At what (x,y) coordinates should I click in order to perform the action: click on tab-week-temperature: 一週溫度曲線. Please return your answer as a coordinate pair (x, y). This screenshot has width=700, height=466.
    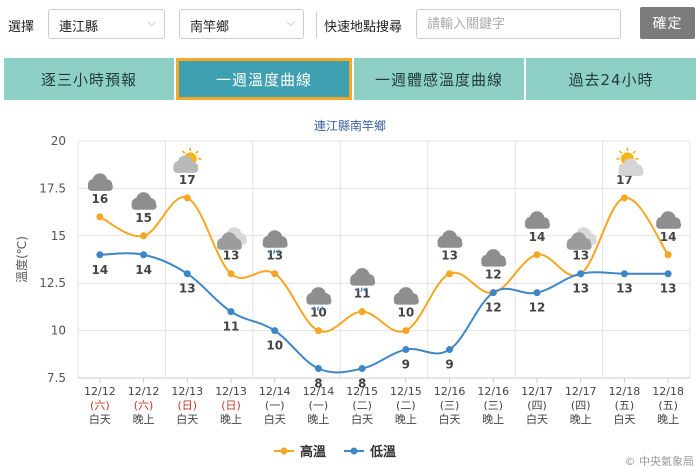
    Looking at the image, I should click on (264, 79).